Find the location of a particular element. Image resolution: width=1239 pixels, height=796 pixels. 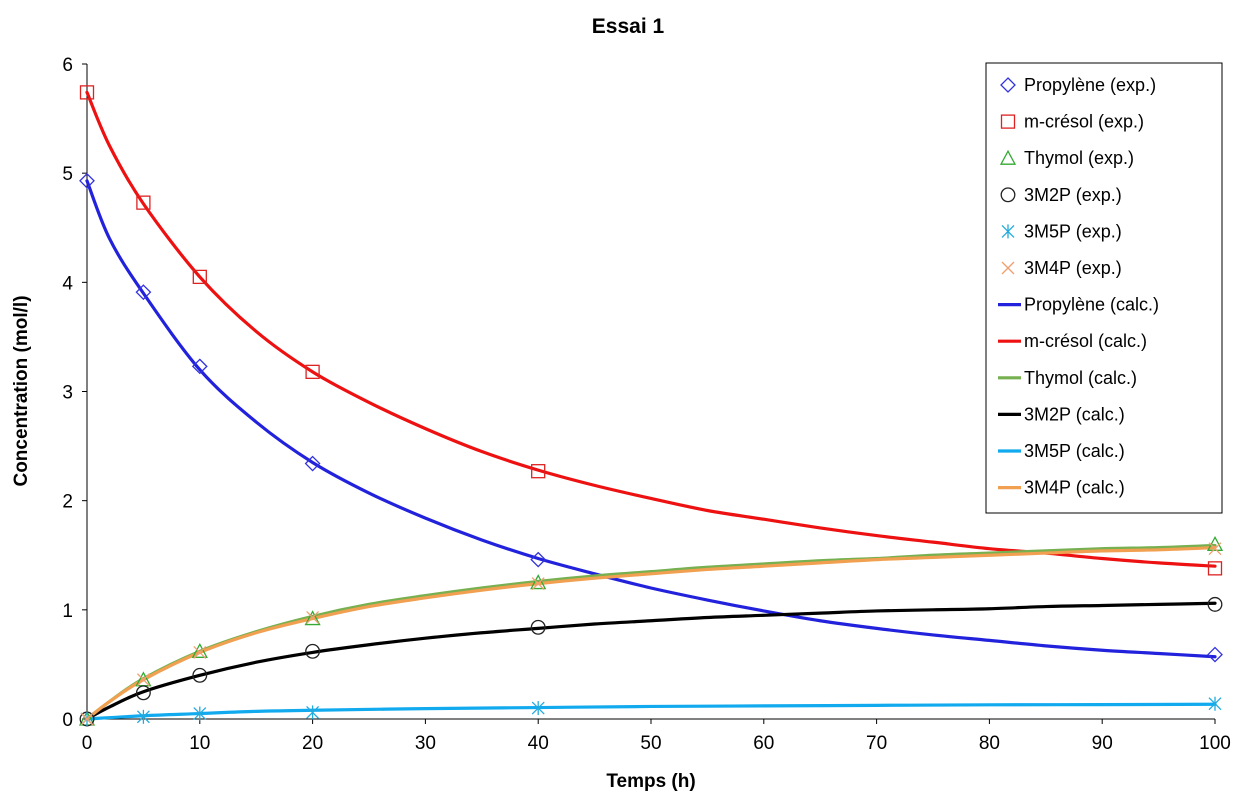

y-tick-label: 3 is located at coordinates (67, 393).